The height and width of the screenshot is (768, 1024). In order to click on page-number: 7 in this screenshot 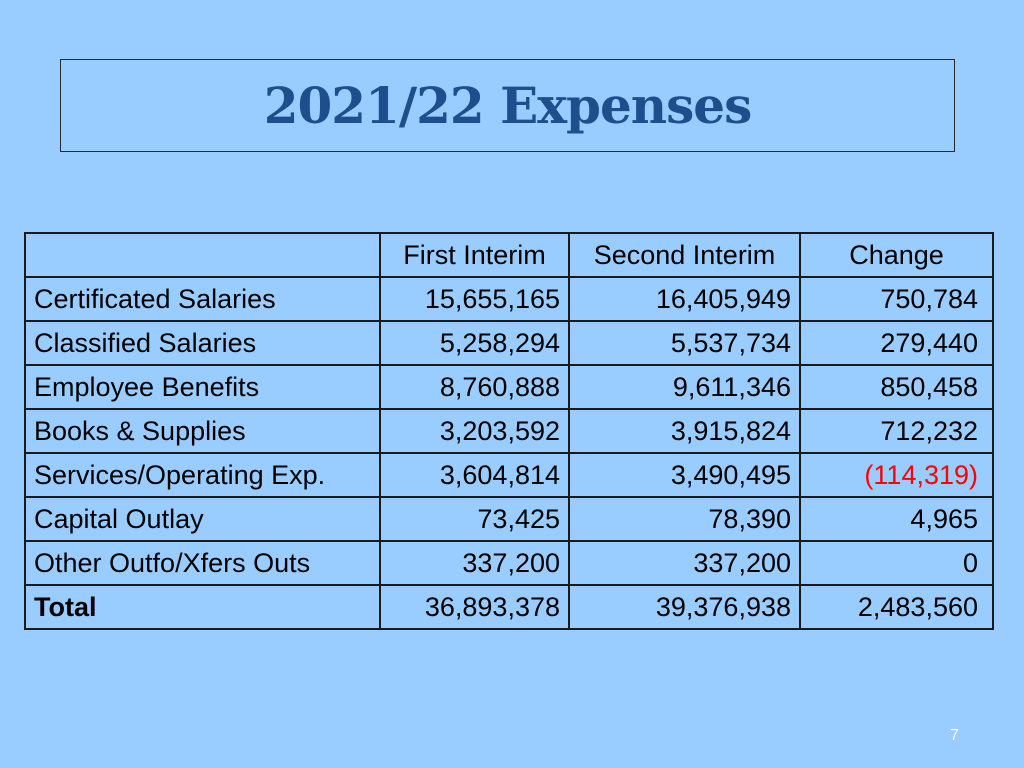, I will do `click(954, 735)`.